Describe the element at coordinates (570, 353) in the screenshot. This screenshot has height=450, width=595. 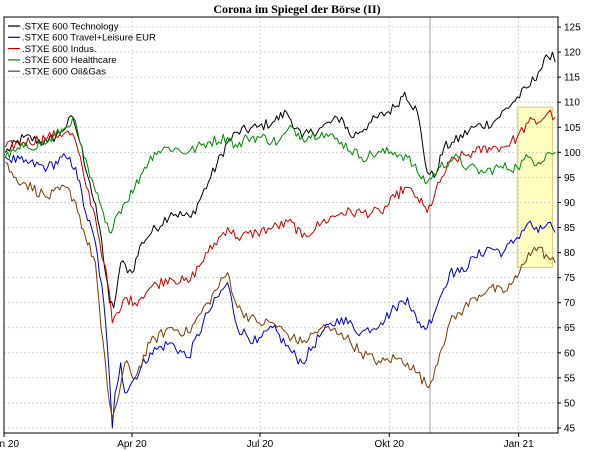
I see `y-tick-label: 60` at that location.